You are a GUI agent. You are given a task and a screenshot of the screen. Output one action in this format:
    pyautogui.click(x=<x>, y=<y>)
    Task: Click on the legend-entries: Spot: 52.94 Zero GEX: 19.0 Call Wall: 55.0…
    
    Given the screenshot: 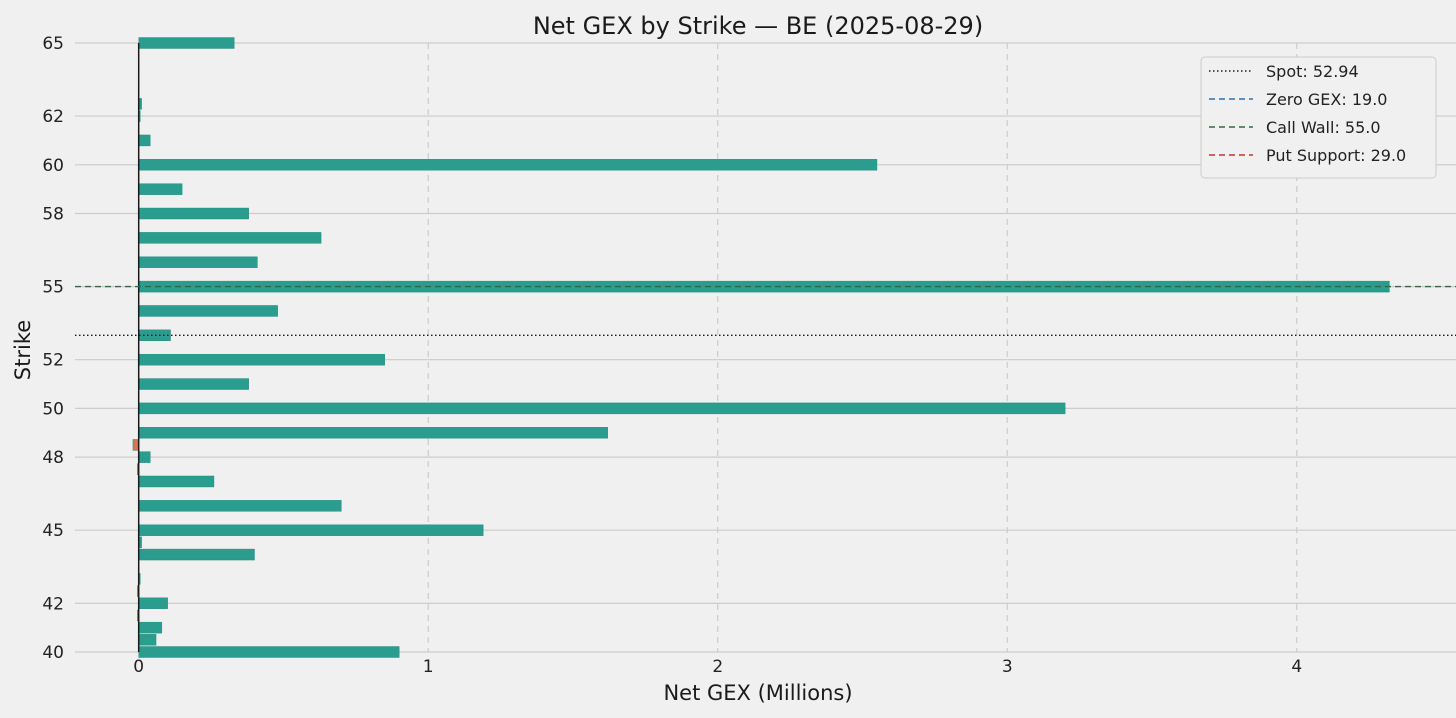 What is the action you would take?
    pyautogui.click(x=1307, y=113)
    